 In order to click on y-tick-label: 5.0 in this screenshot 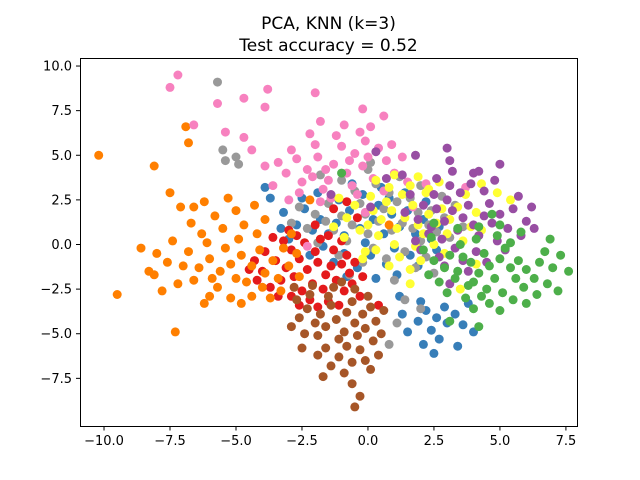, I will do `click(61, 156)`.